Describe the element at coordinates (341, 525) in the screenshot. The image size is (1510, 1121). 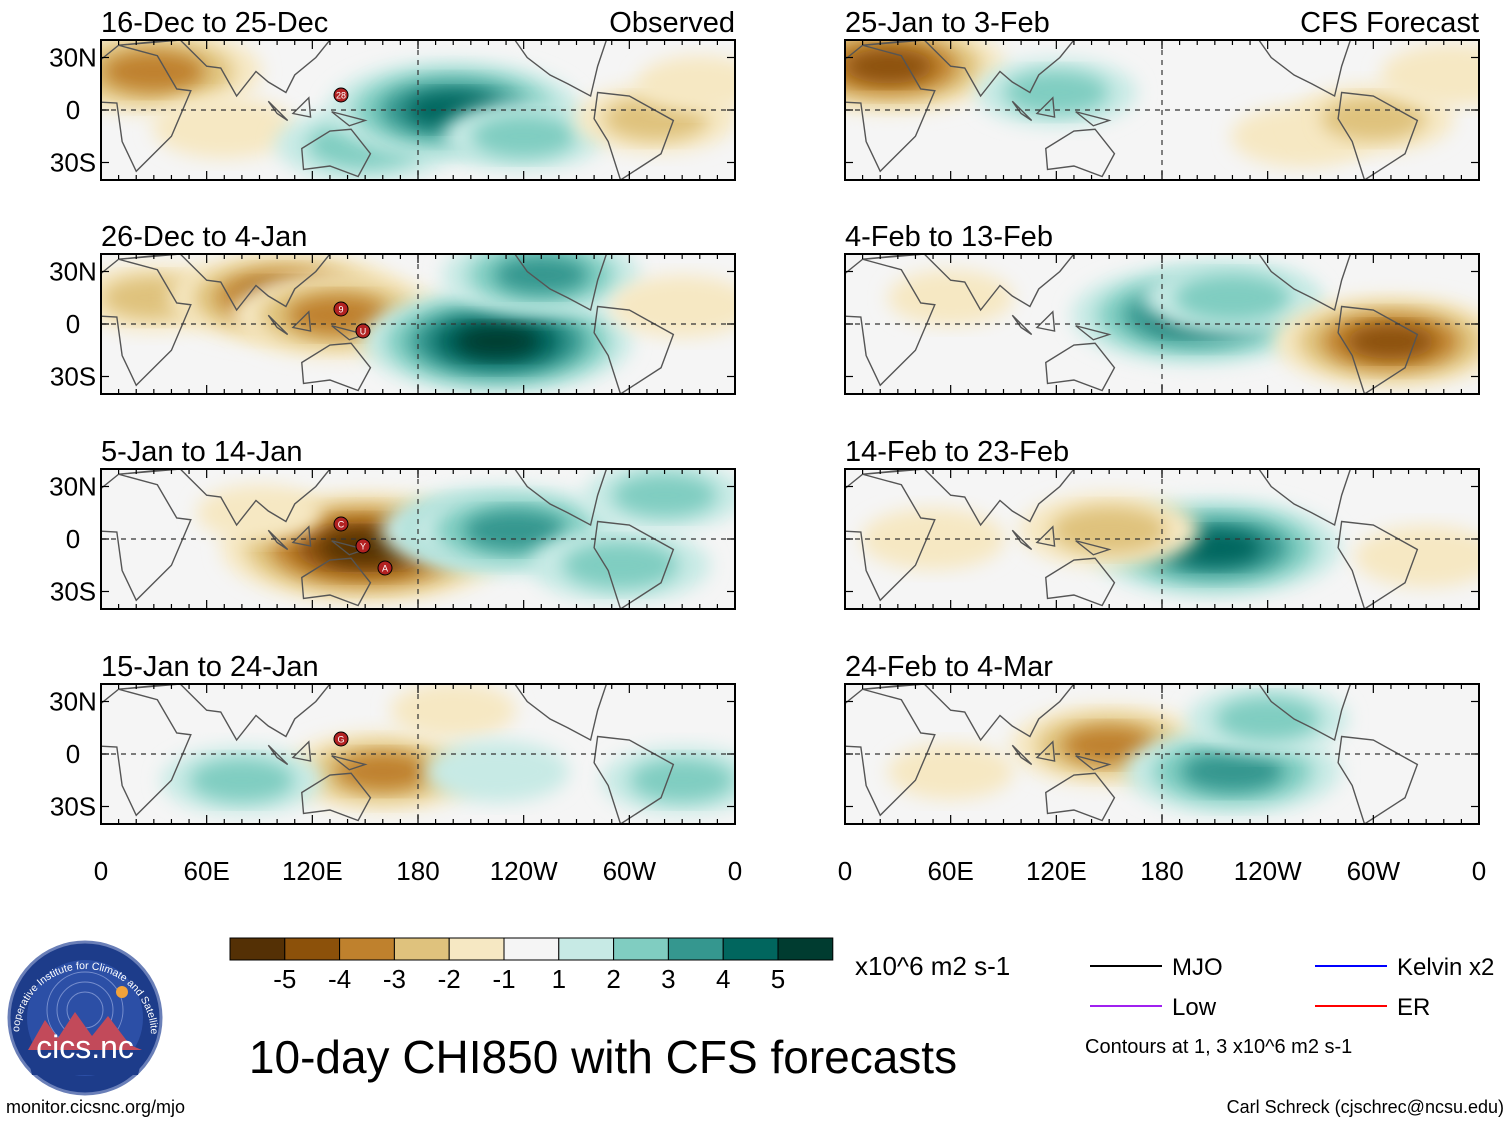
I see `storm-label: C` at that location.